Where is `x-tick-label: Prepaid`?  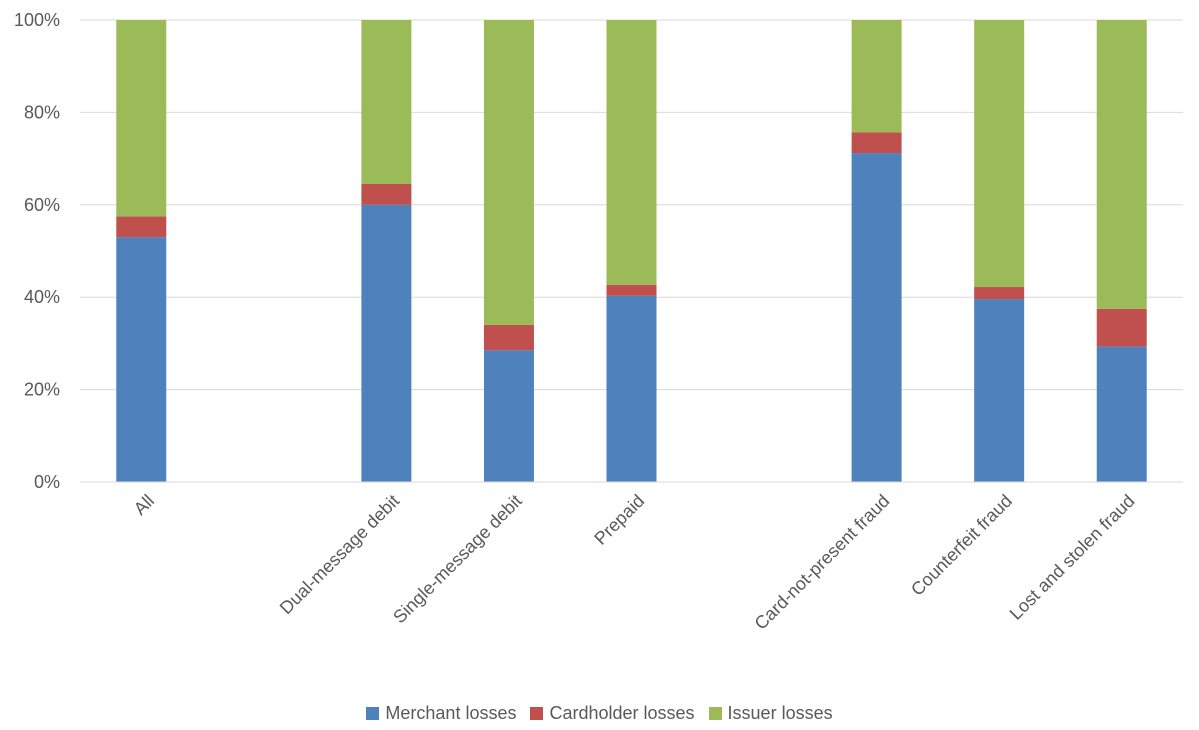 x-tick-label: Prepaid is located at coordinates (619, 520).